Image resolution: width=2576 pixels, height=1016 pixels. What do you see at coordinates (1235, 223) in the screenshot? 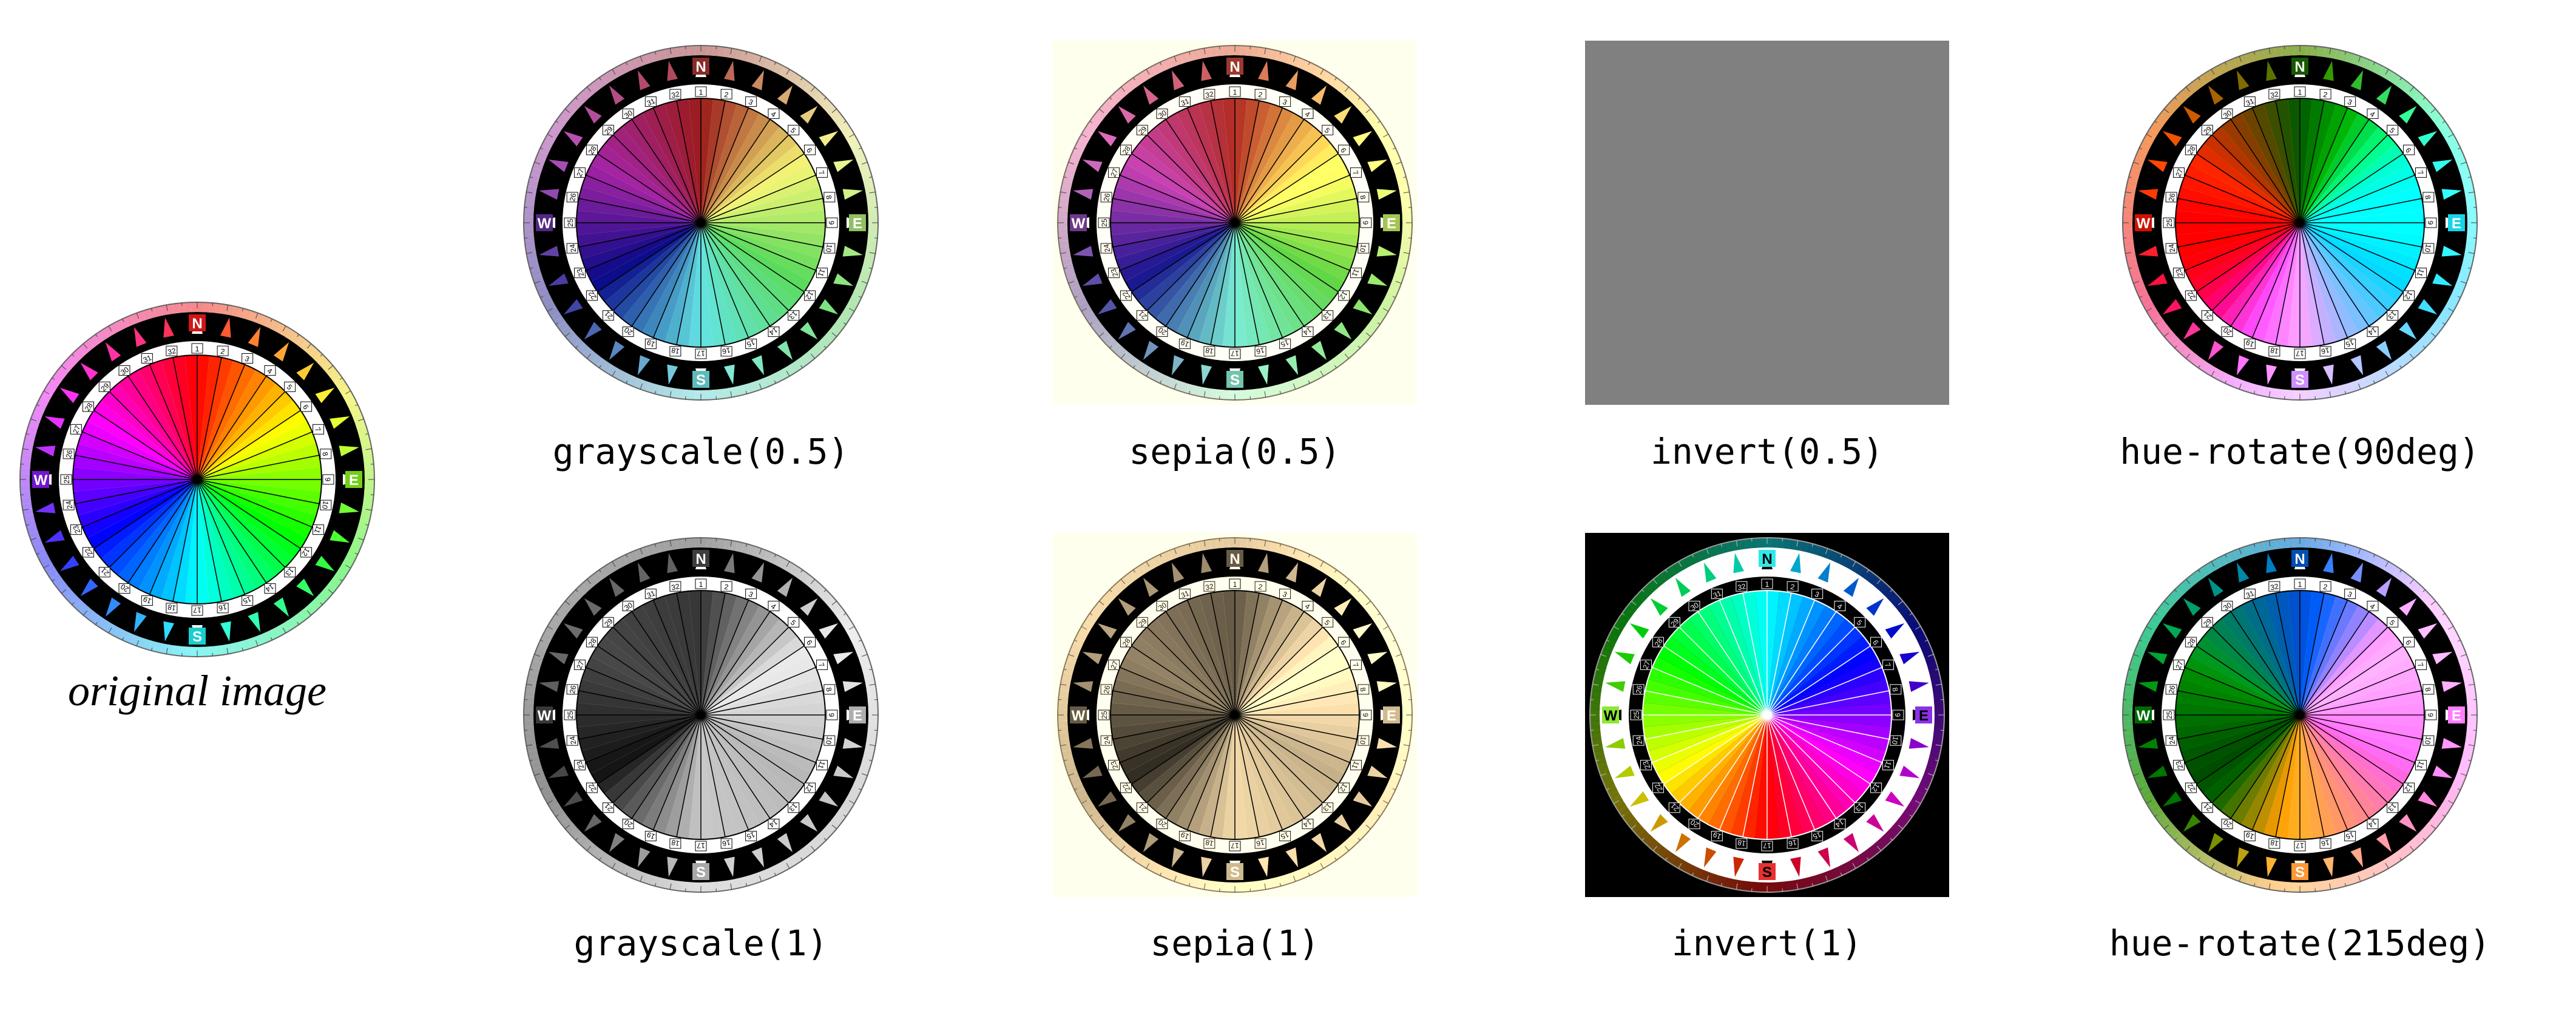
I see `center-dot` at bounding box center [1235, 223].